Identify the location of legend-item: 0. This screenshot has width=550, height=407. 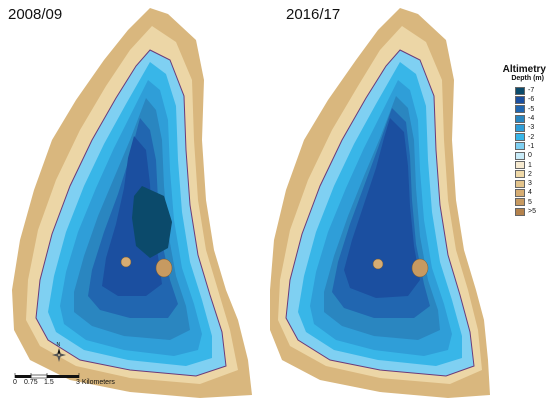
(531, 155).